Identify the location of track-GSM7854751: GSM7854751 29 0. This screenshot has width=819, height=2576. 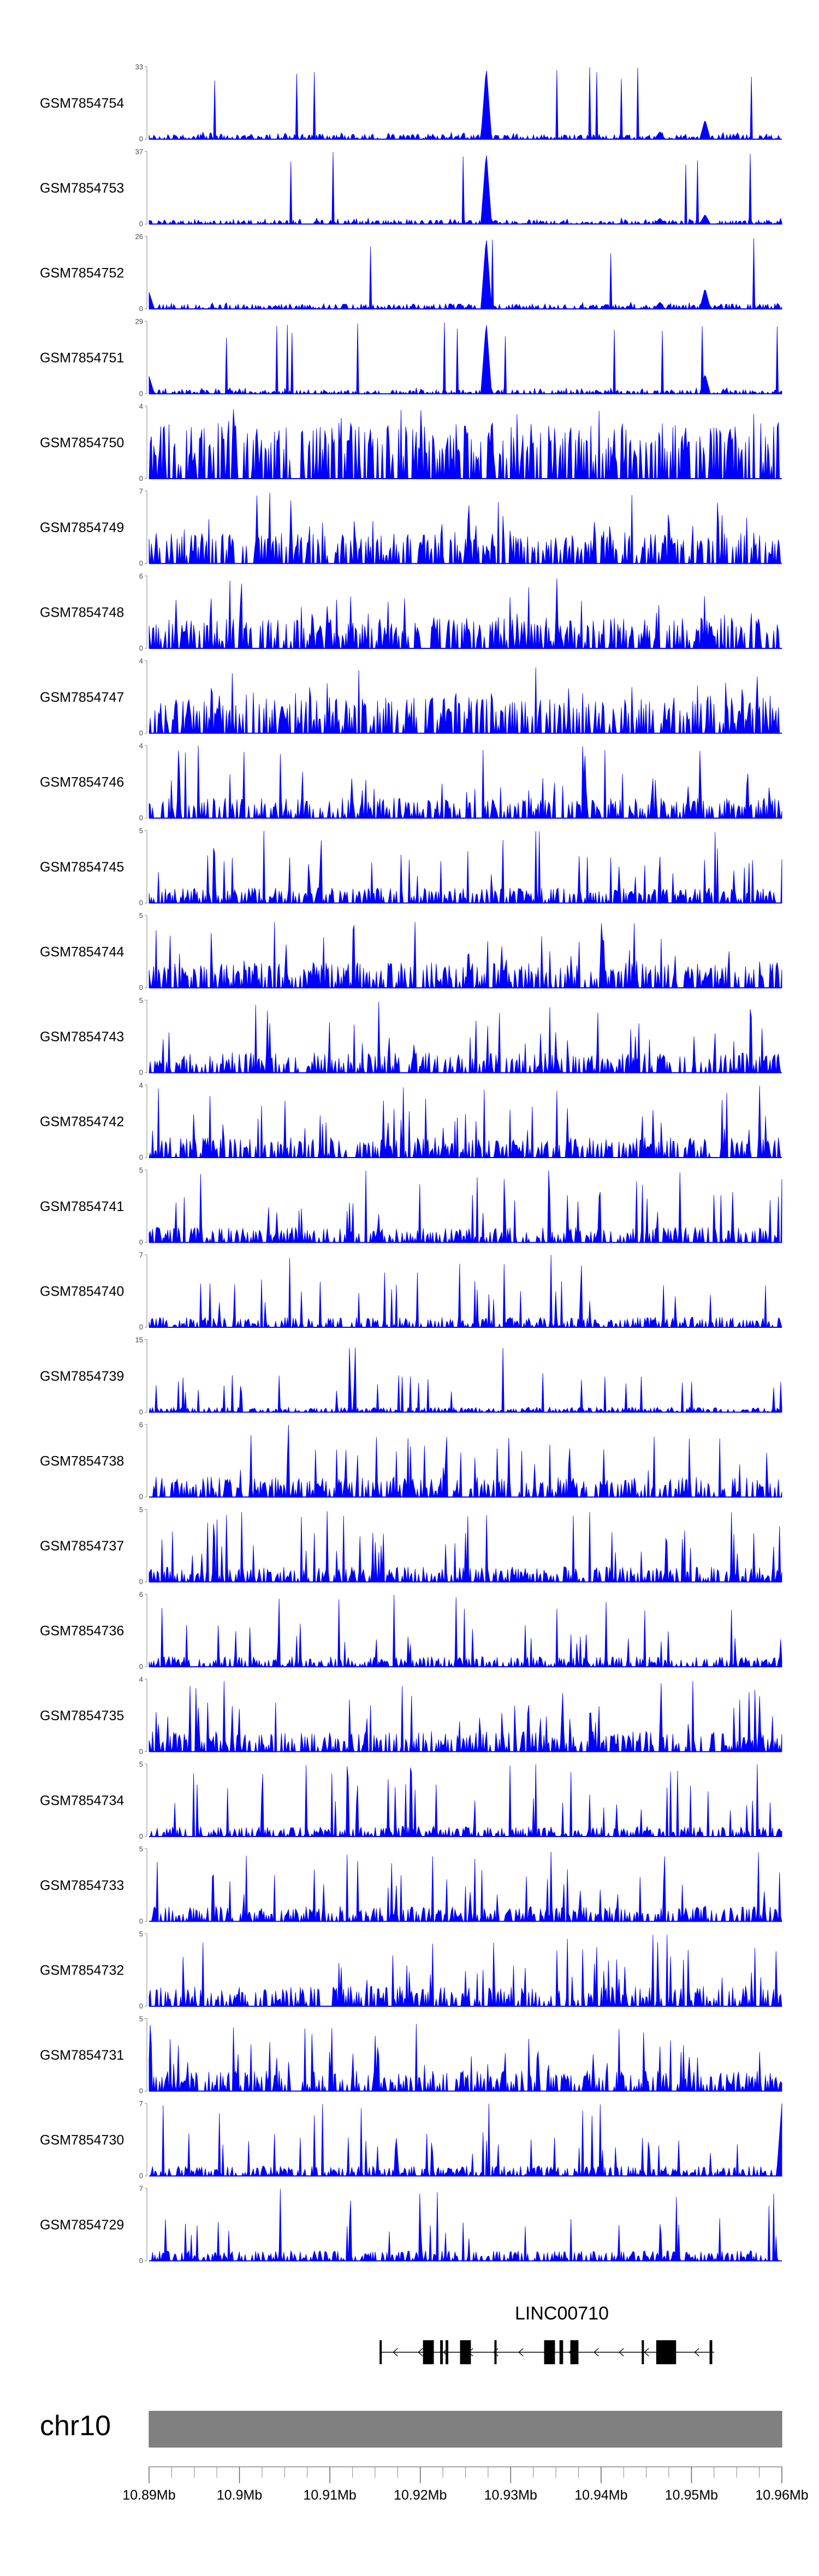
(411, 358).